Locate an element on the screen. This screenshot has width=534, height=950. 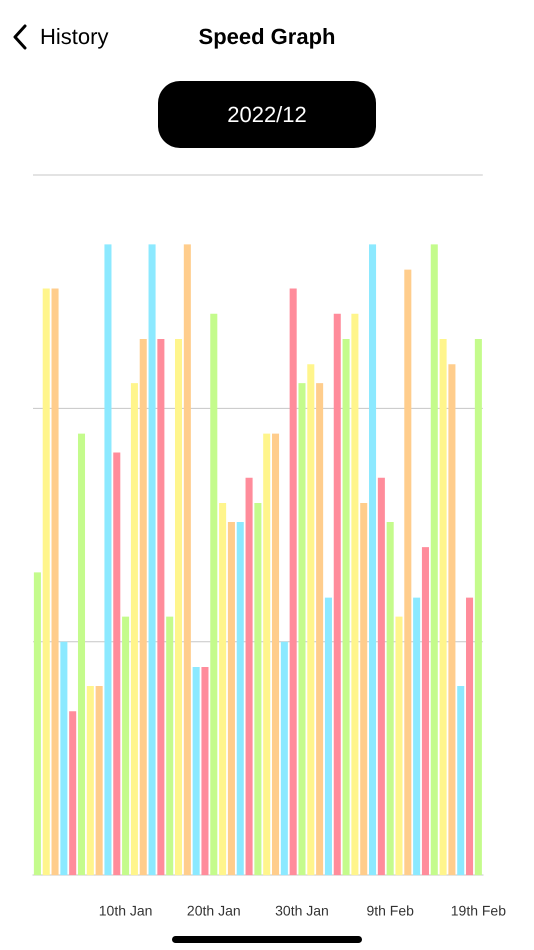
x-tick-label: 20th Jan is located at coordinates (213, 910).